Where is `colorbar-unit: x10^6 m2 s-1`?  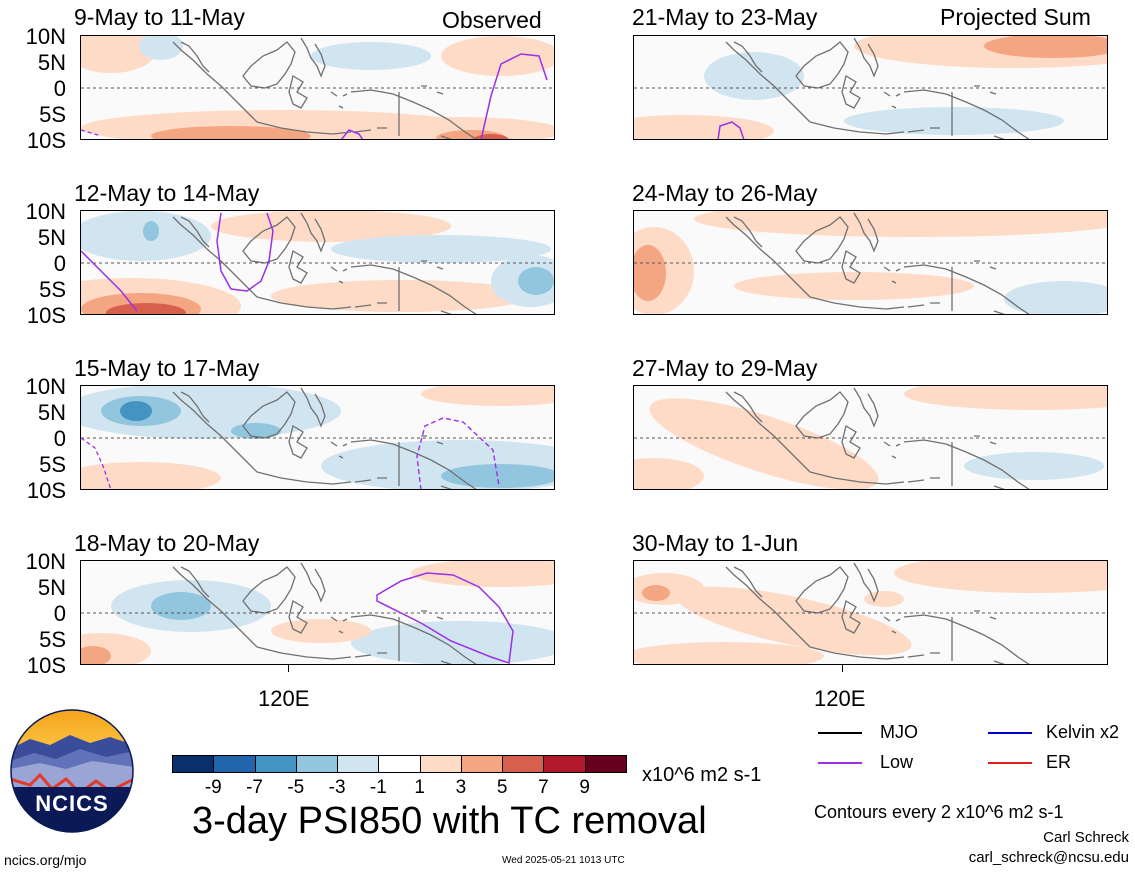
colorbar-unit: x10^6 m2 s-1 is located at coordinates (702, 775).